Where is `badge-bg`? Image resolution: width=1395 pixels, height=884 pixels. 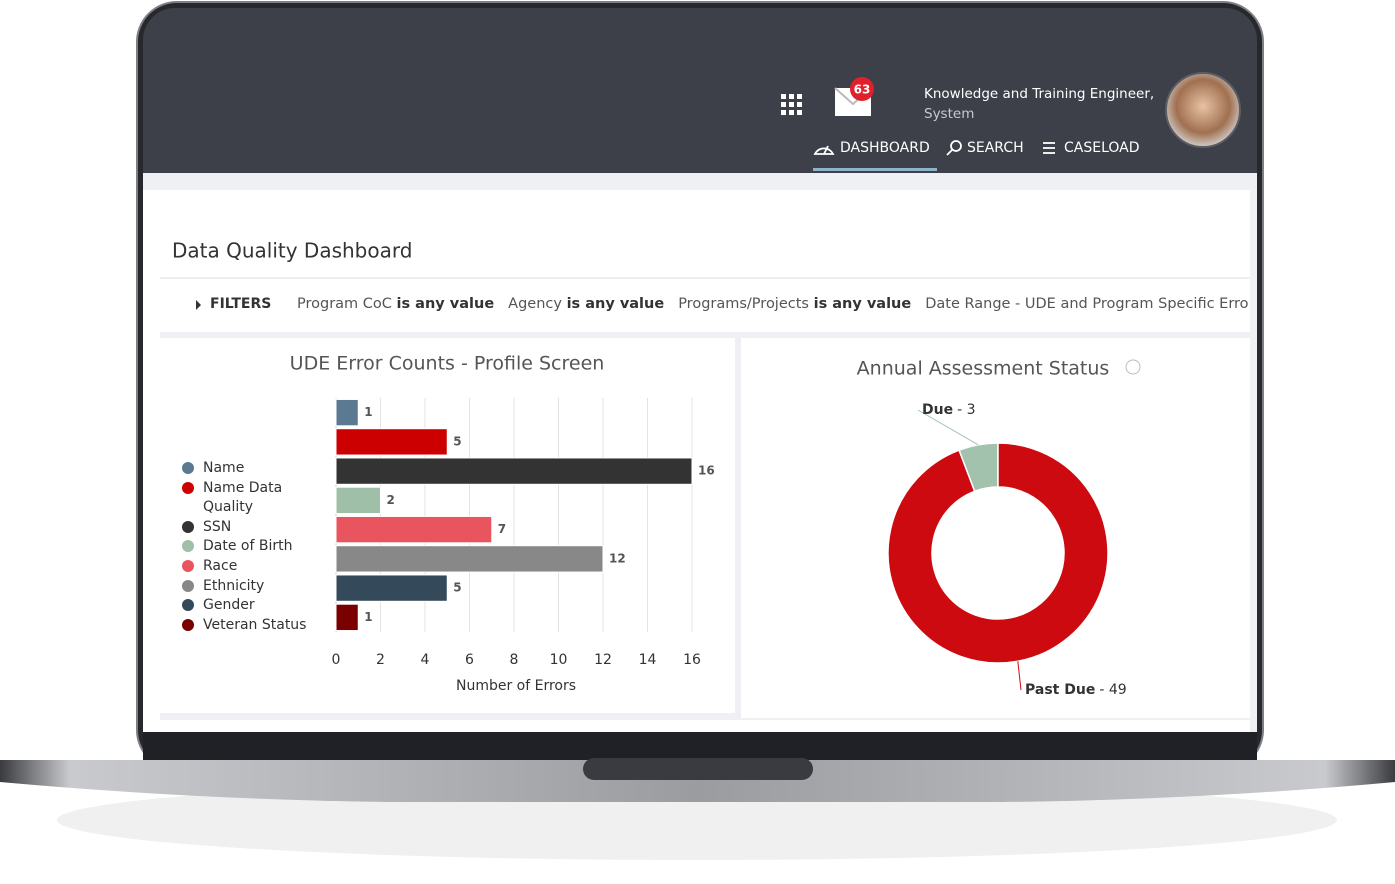
badge-bg is located at coordinates (862, 89).